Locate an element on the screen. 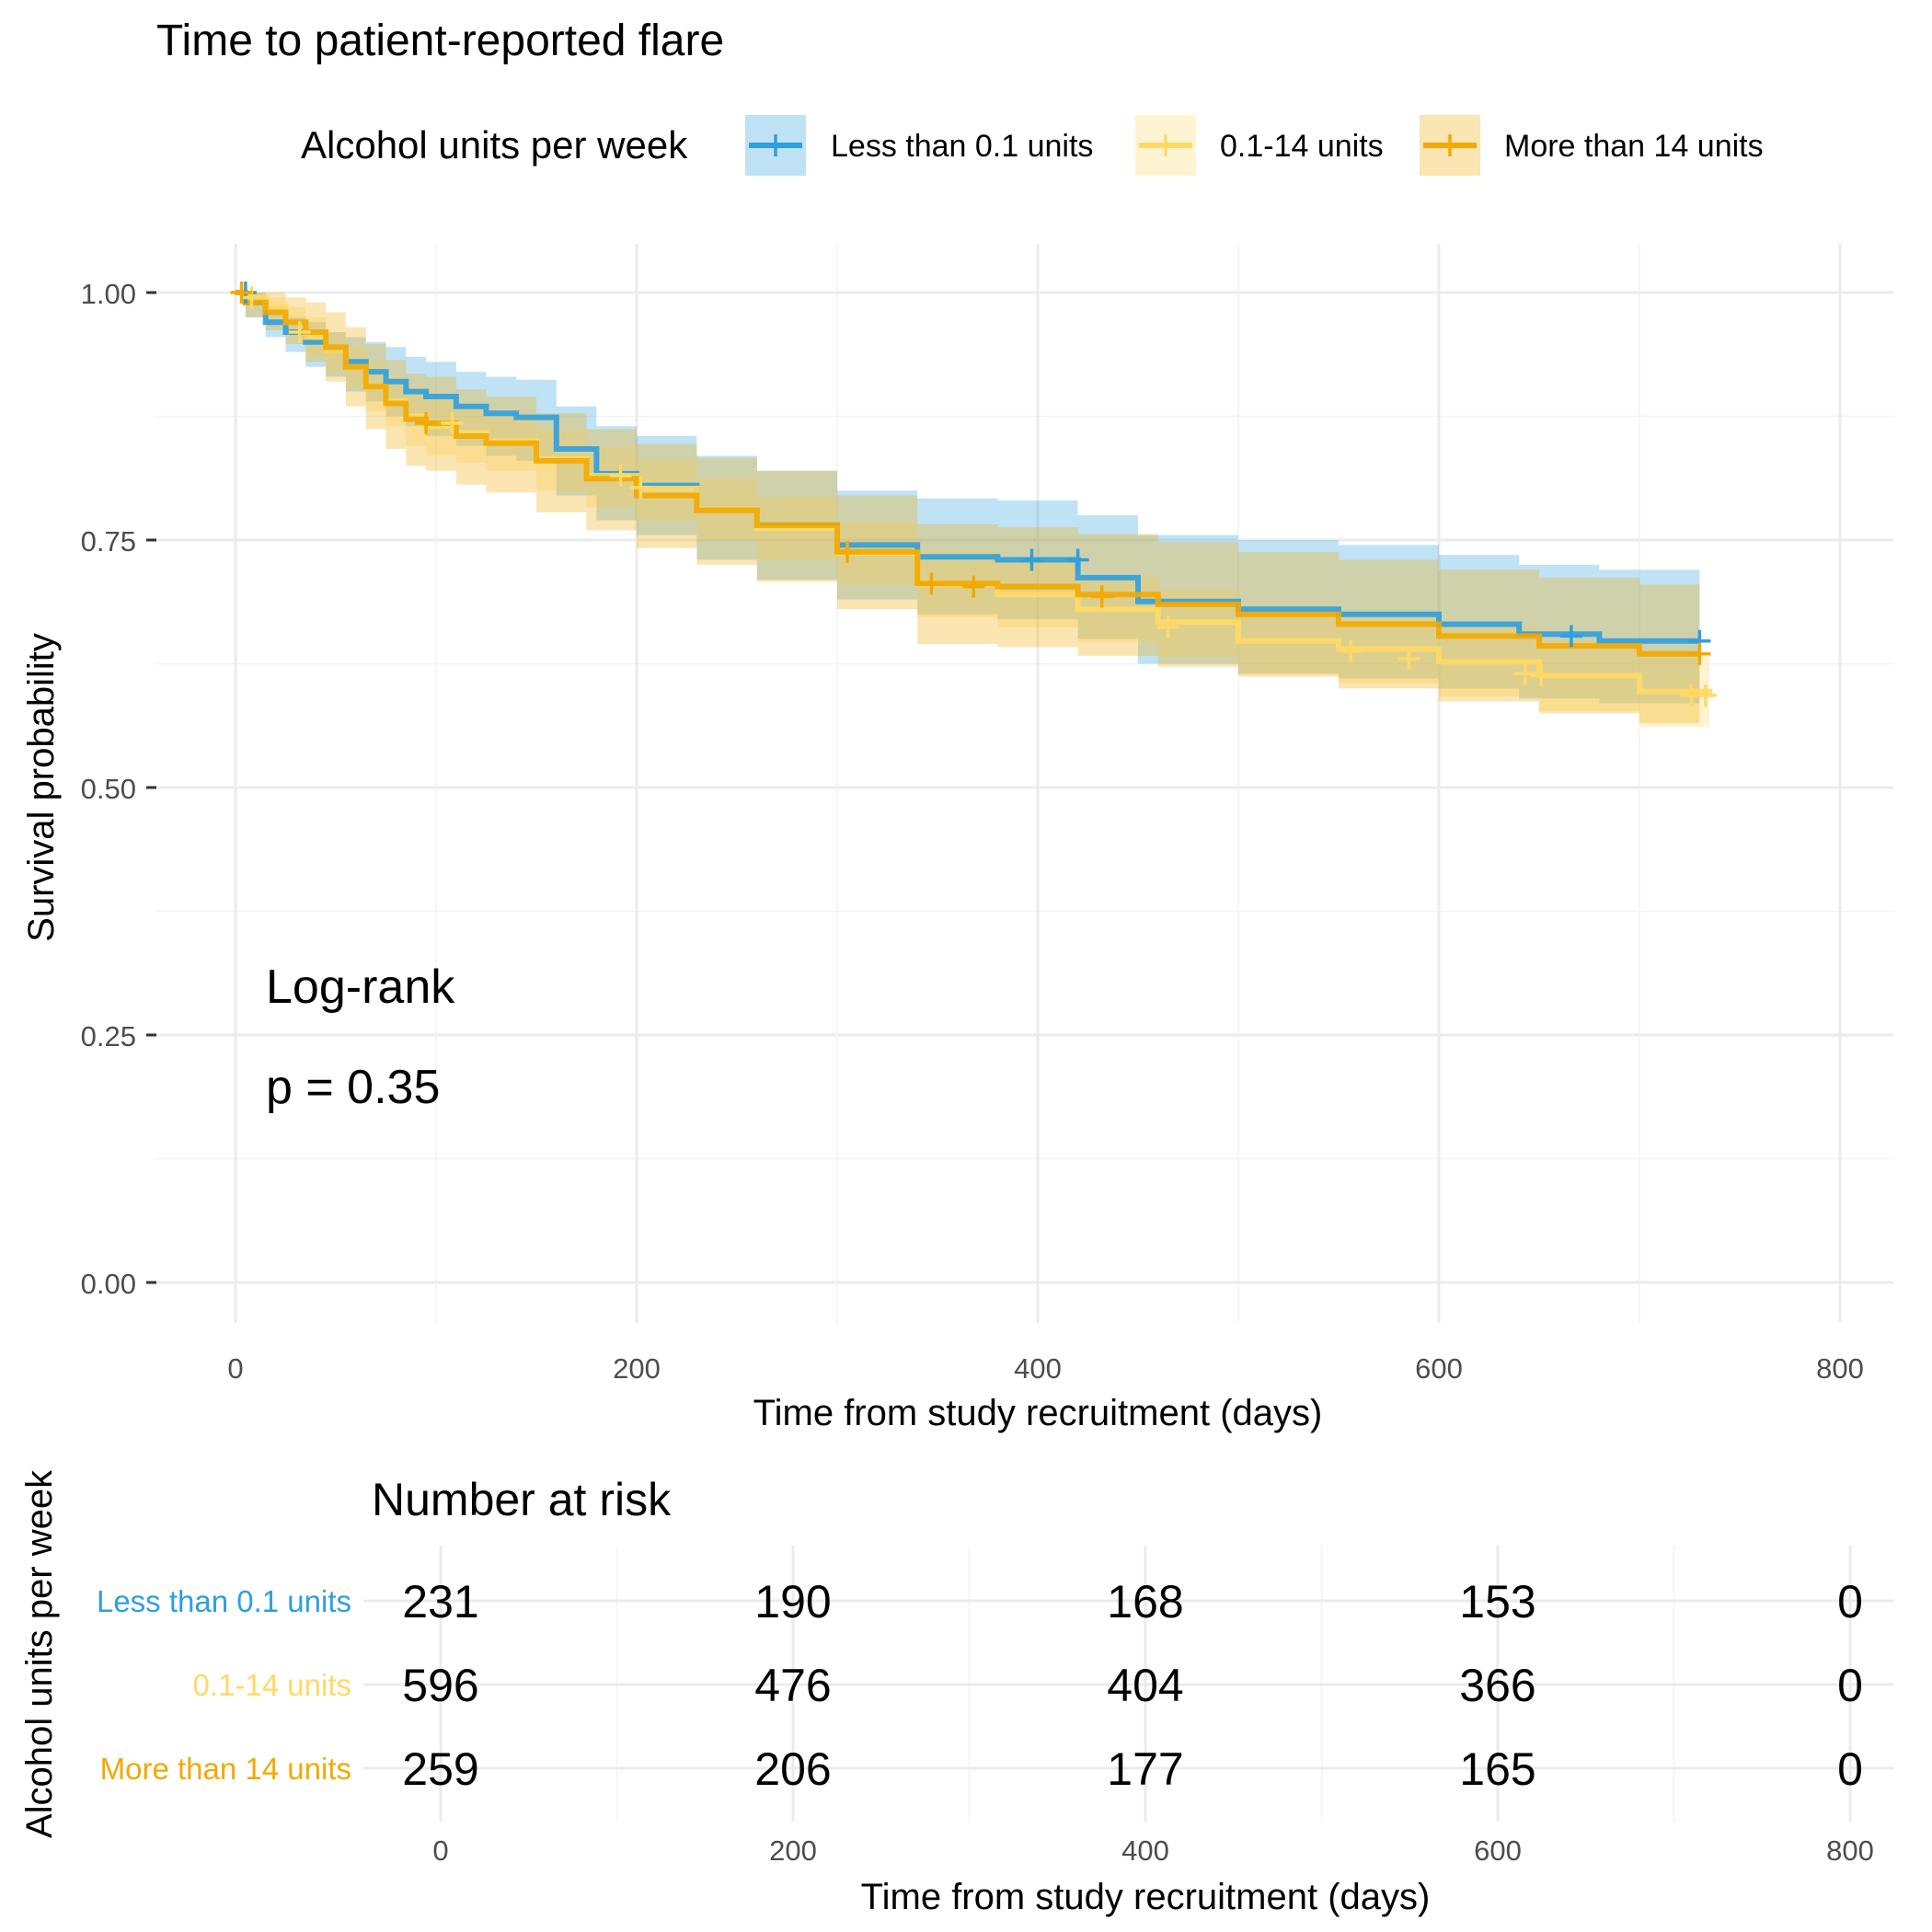 Image resolution: width=1932 pixels, height=1932 pixels. legend-label: 0.1-14 units is located at coordinates (1302, 146).